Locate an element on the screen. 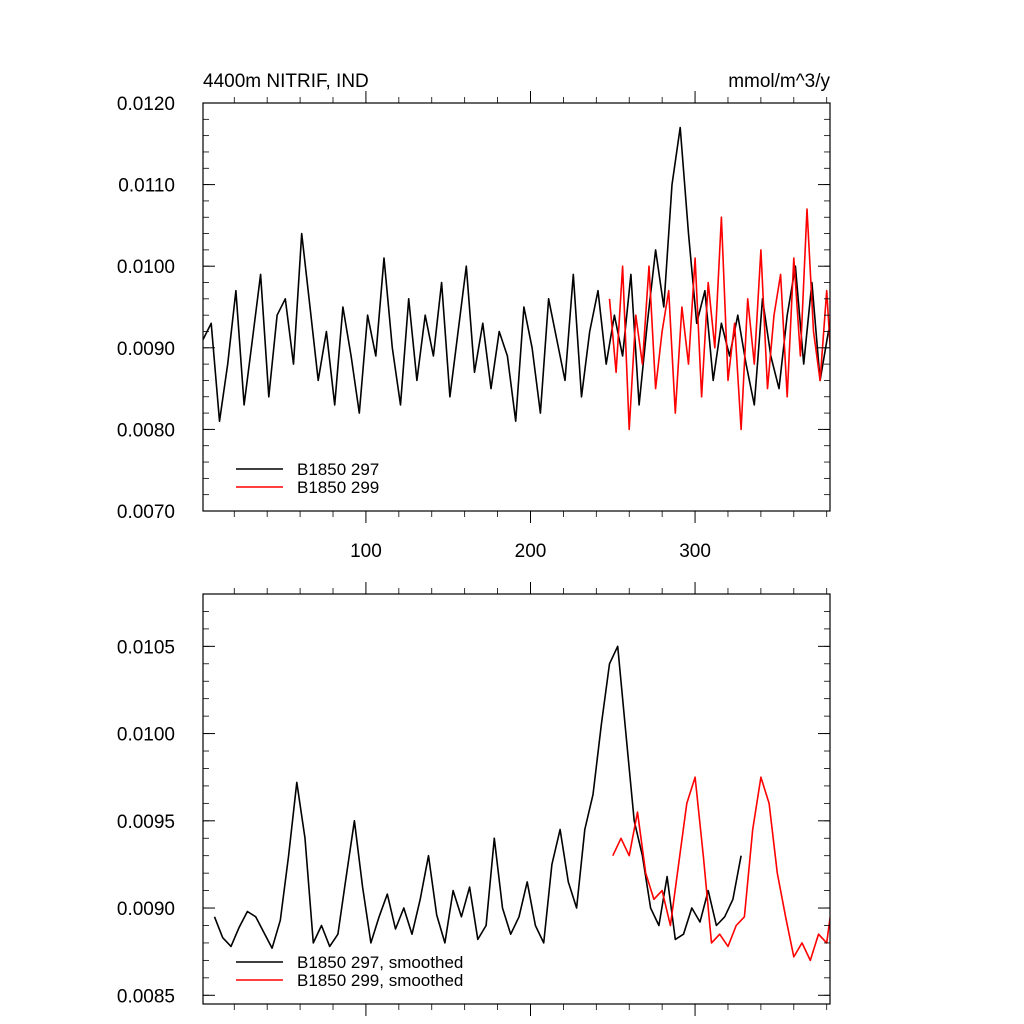 This screenshot has height=1024, width=1024. top-x-tick-label: 100 is located at coordinates (366, 551).